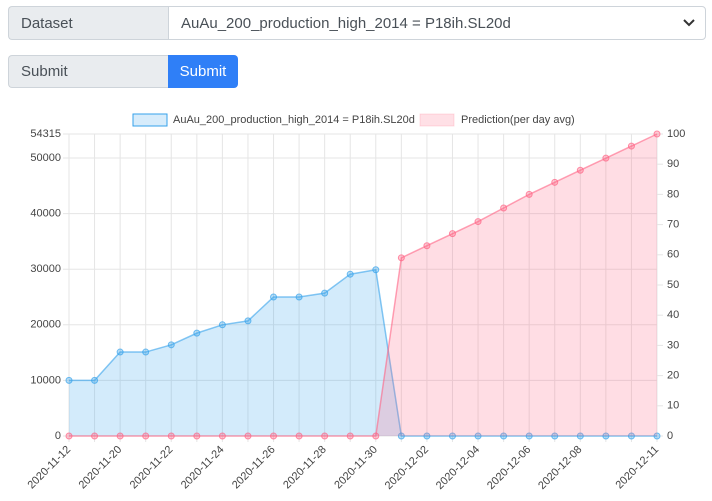  Describe the element at coordinates (509, 468) in the screenshot. I see `x-tick-label: 2020-12-06` at that location.